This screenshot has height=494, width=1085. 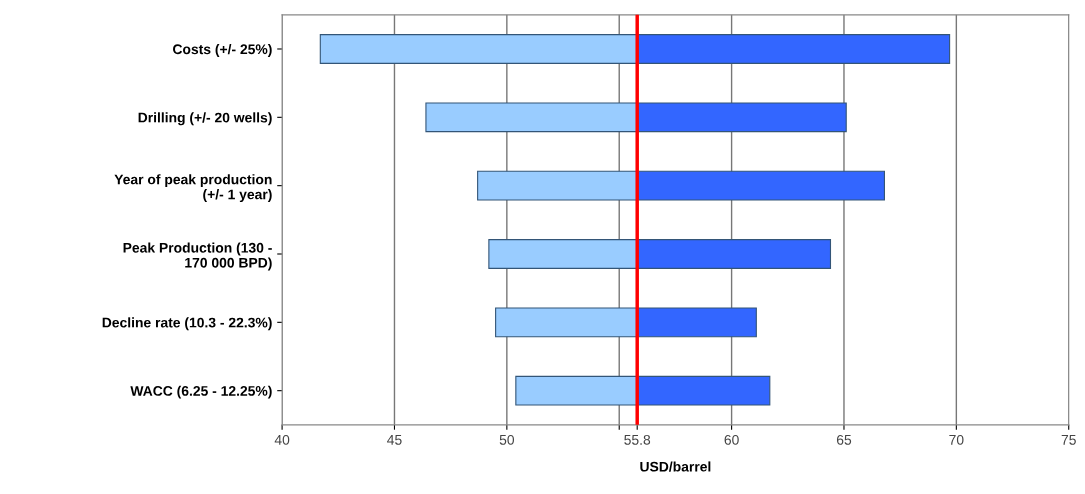 What do you see at coordinates (731, 439) in the screenshot?
I see `x-tick-label: 60` at bounding box center [731, 439].